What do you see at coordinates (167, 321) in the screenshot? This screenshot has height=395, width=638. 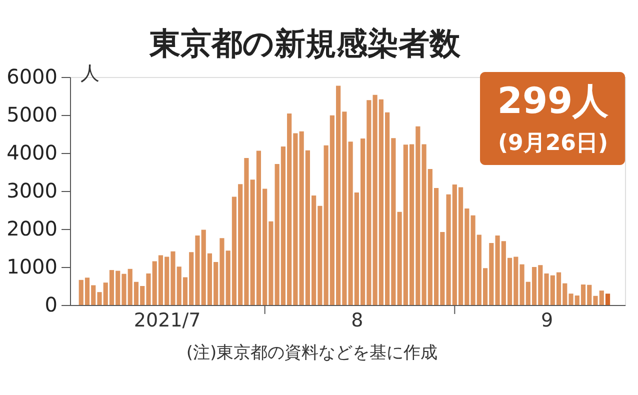 I see `x-tick-label: 2021/7` at bounding box center [167, 321].